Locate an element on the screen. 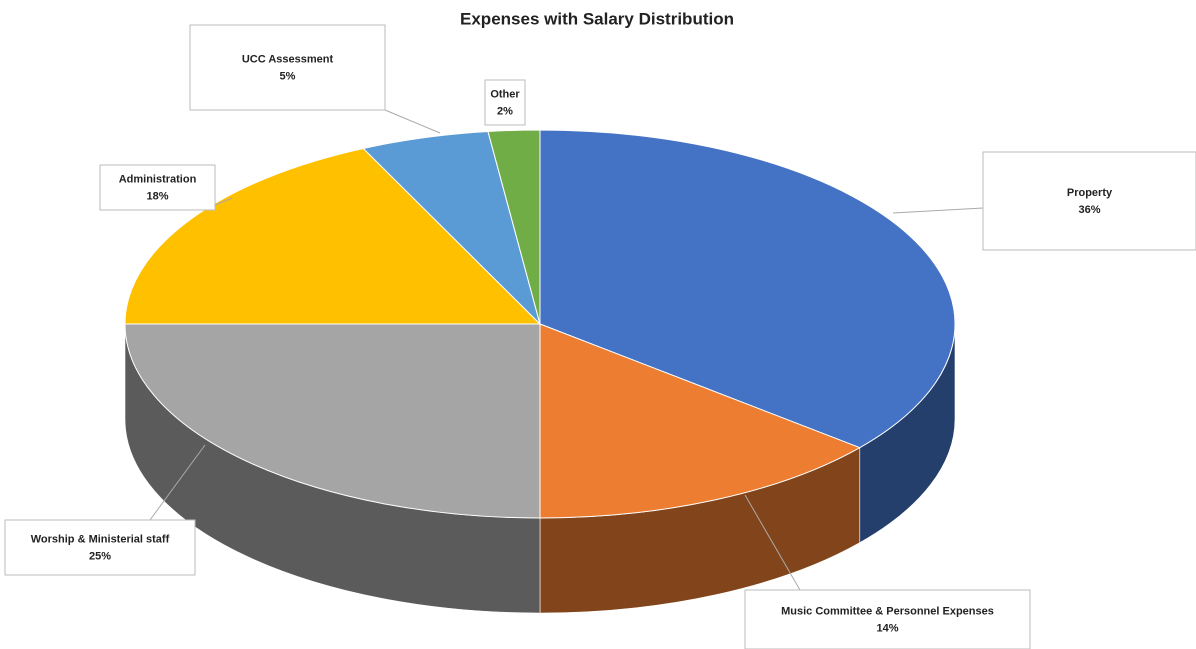 This screenshot has width=1196, height=649. category-label: Other is located at coordinates (505, 94).